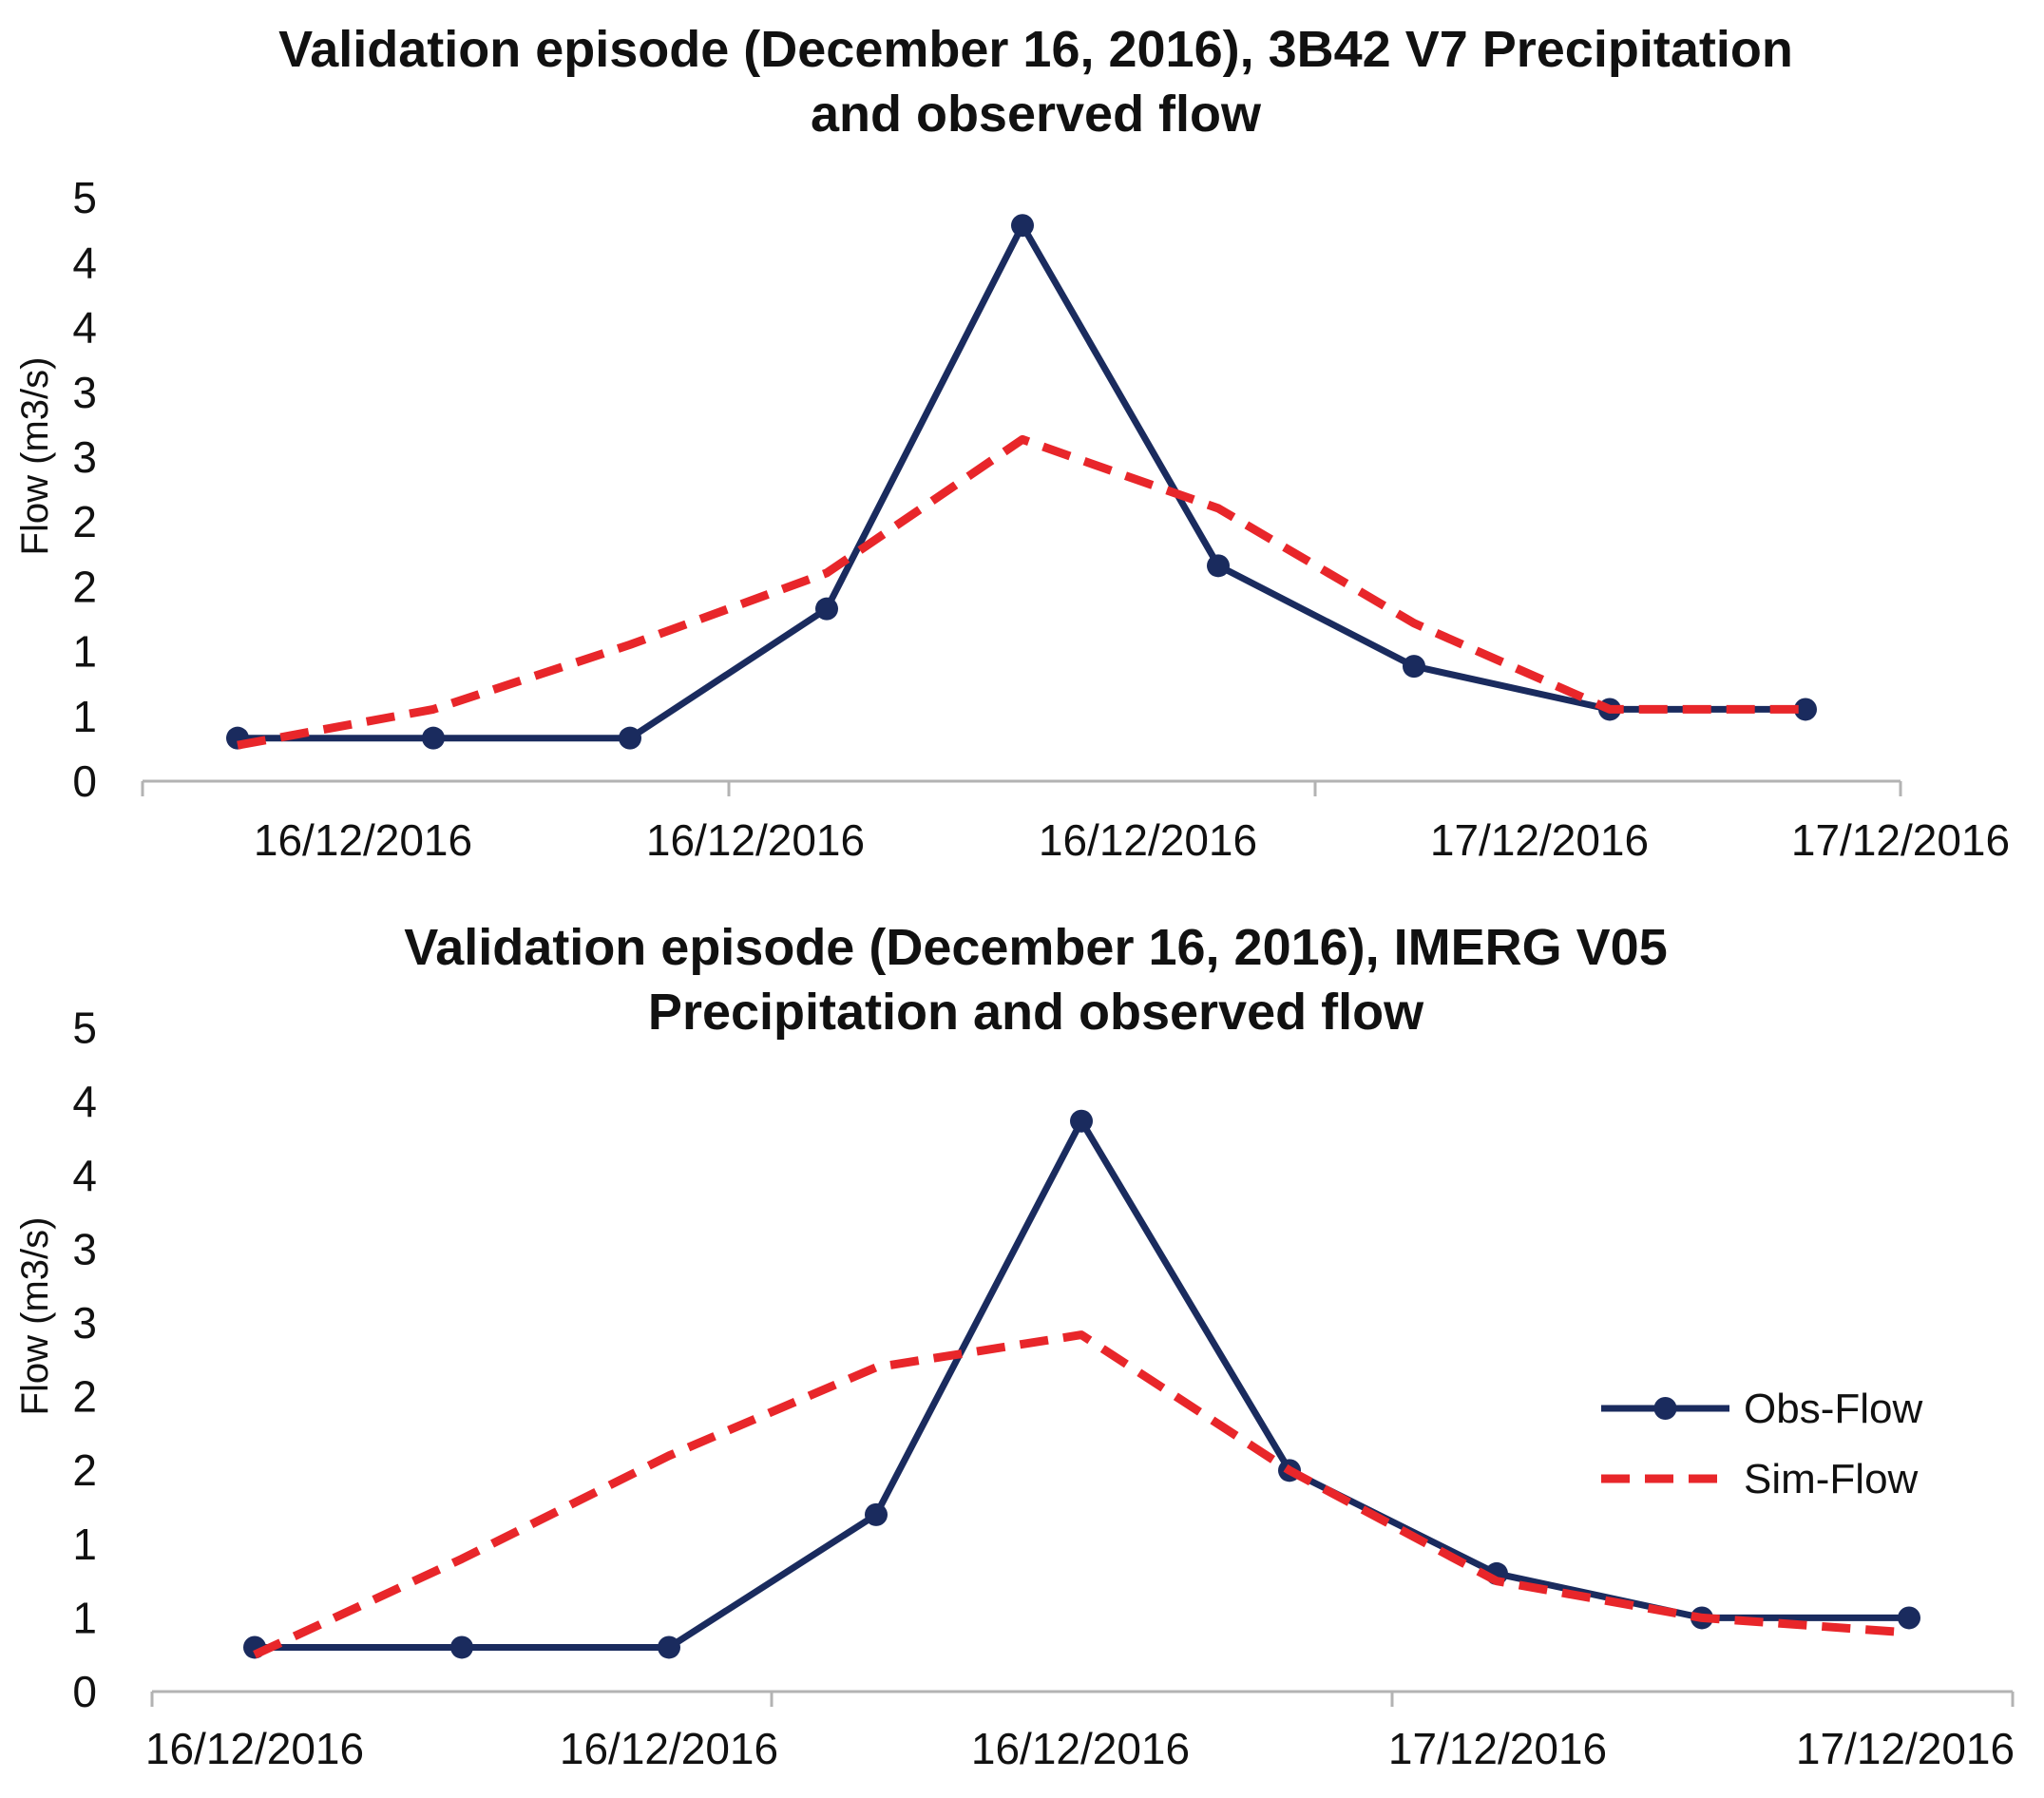 The width and height of the screenshot is (2044, 1798). What do you see at coordinates (1761, 1444) in the screenshot?
I see `legend: Obs-Flow Sim-Flow` at bounding box center [1761, 1444].